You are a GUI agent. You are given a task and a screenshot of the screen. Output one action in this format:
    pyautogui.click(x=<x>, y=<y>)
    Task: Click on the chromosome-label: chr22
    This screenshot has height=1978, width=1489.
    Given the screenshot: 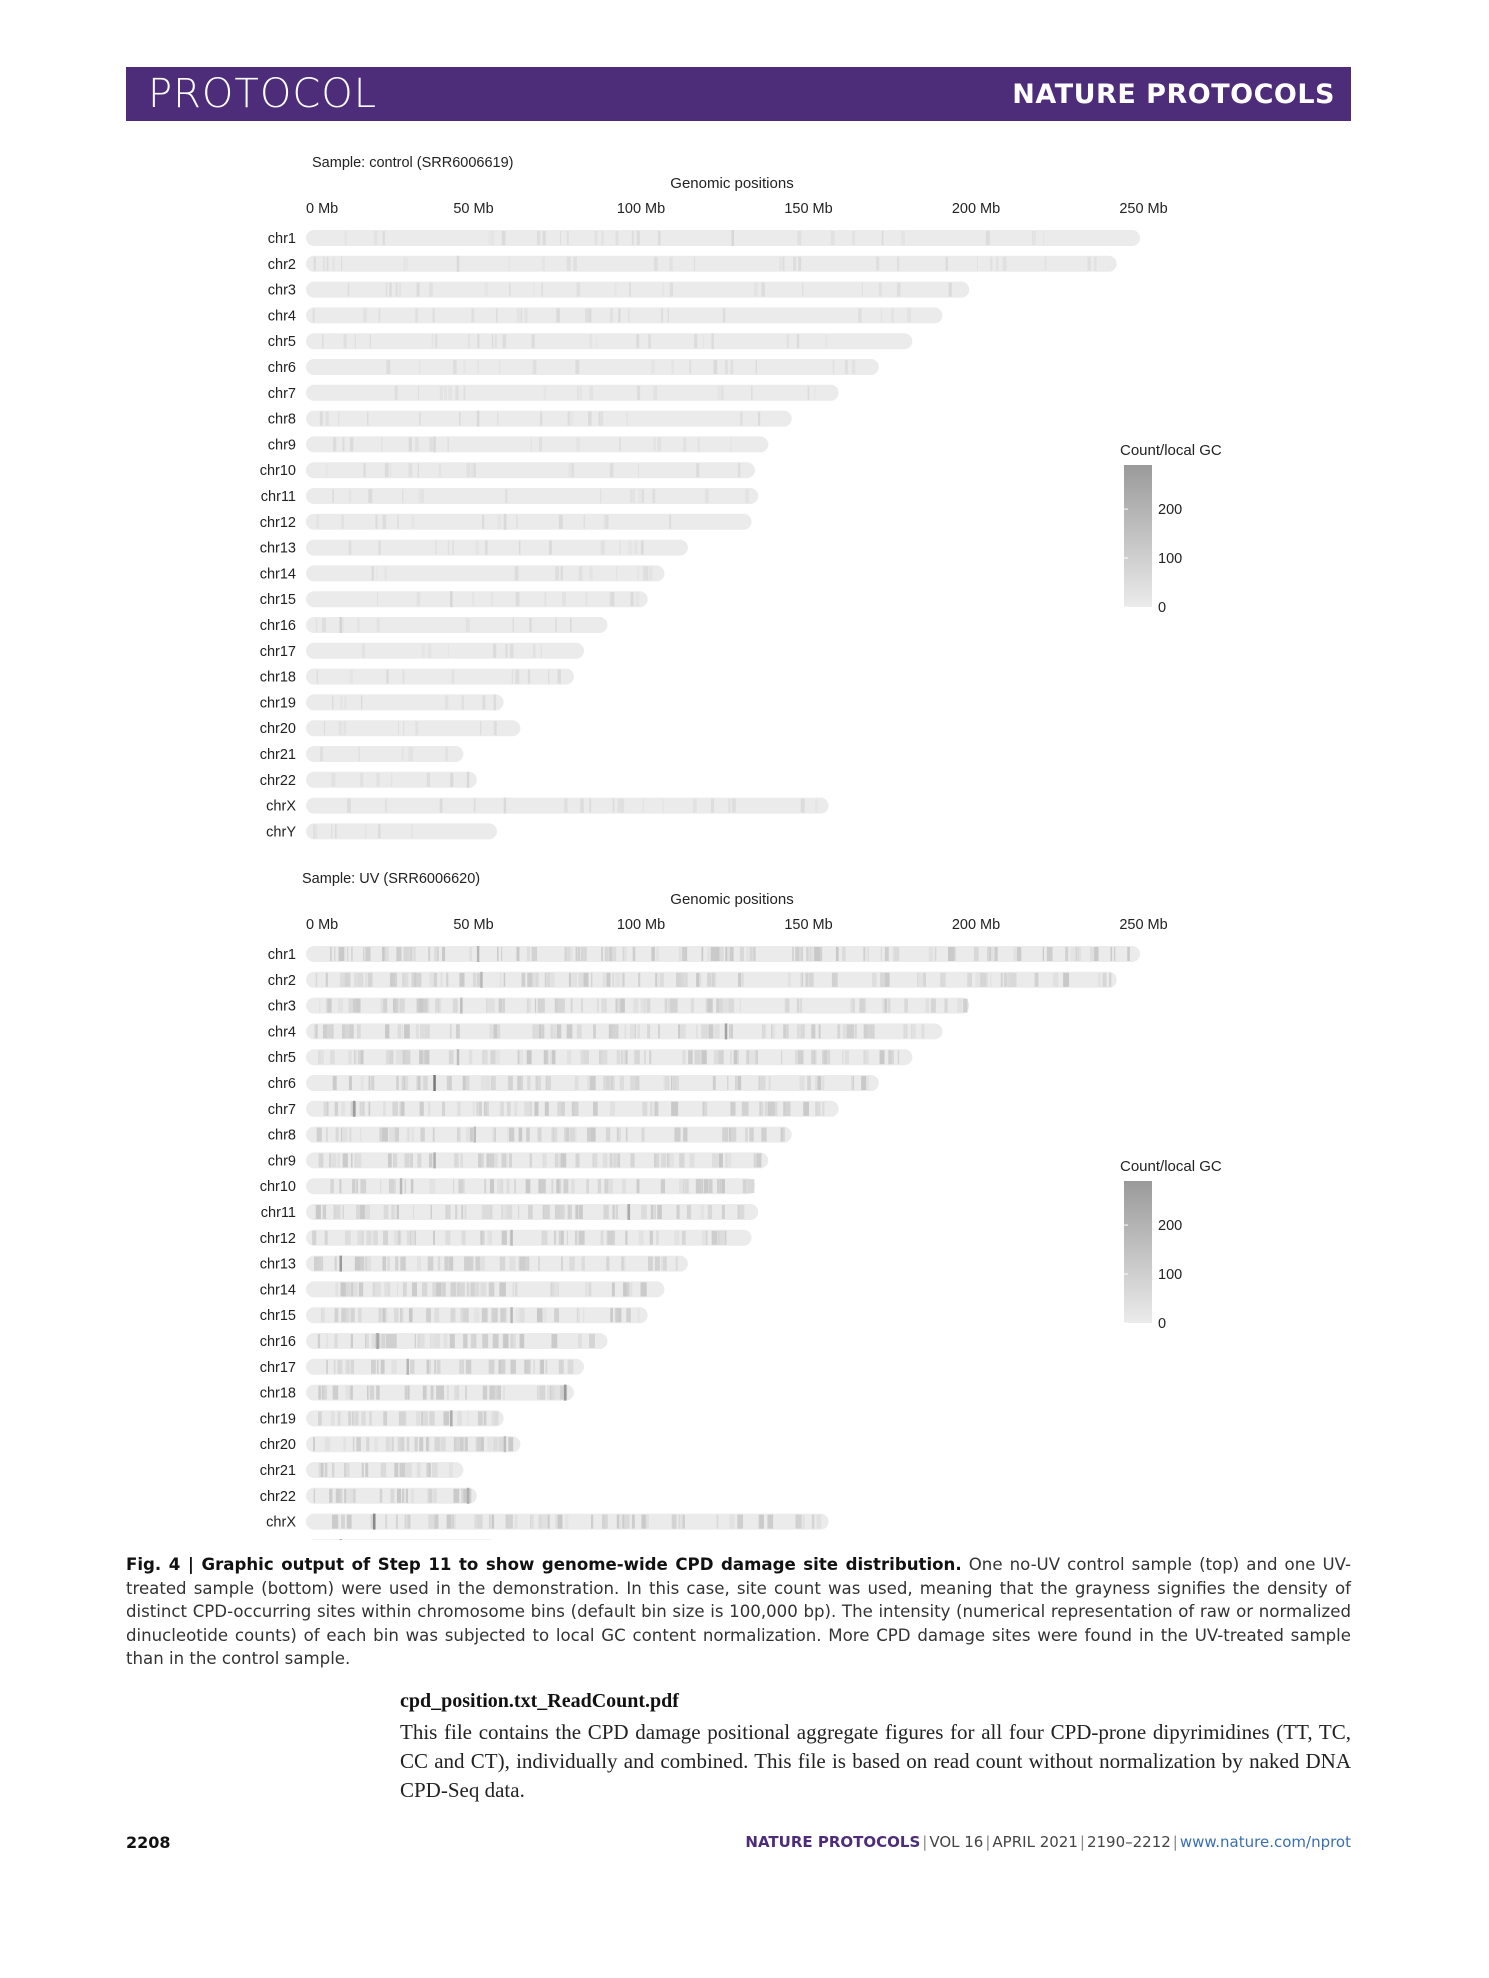 What is the action you would take?
    pyautogui.click(x=278, y=1497)
    